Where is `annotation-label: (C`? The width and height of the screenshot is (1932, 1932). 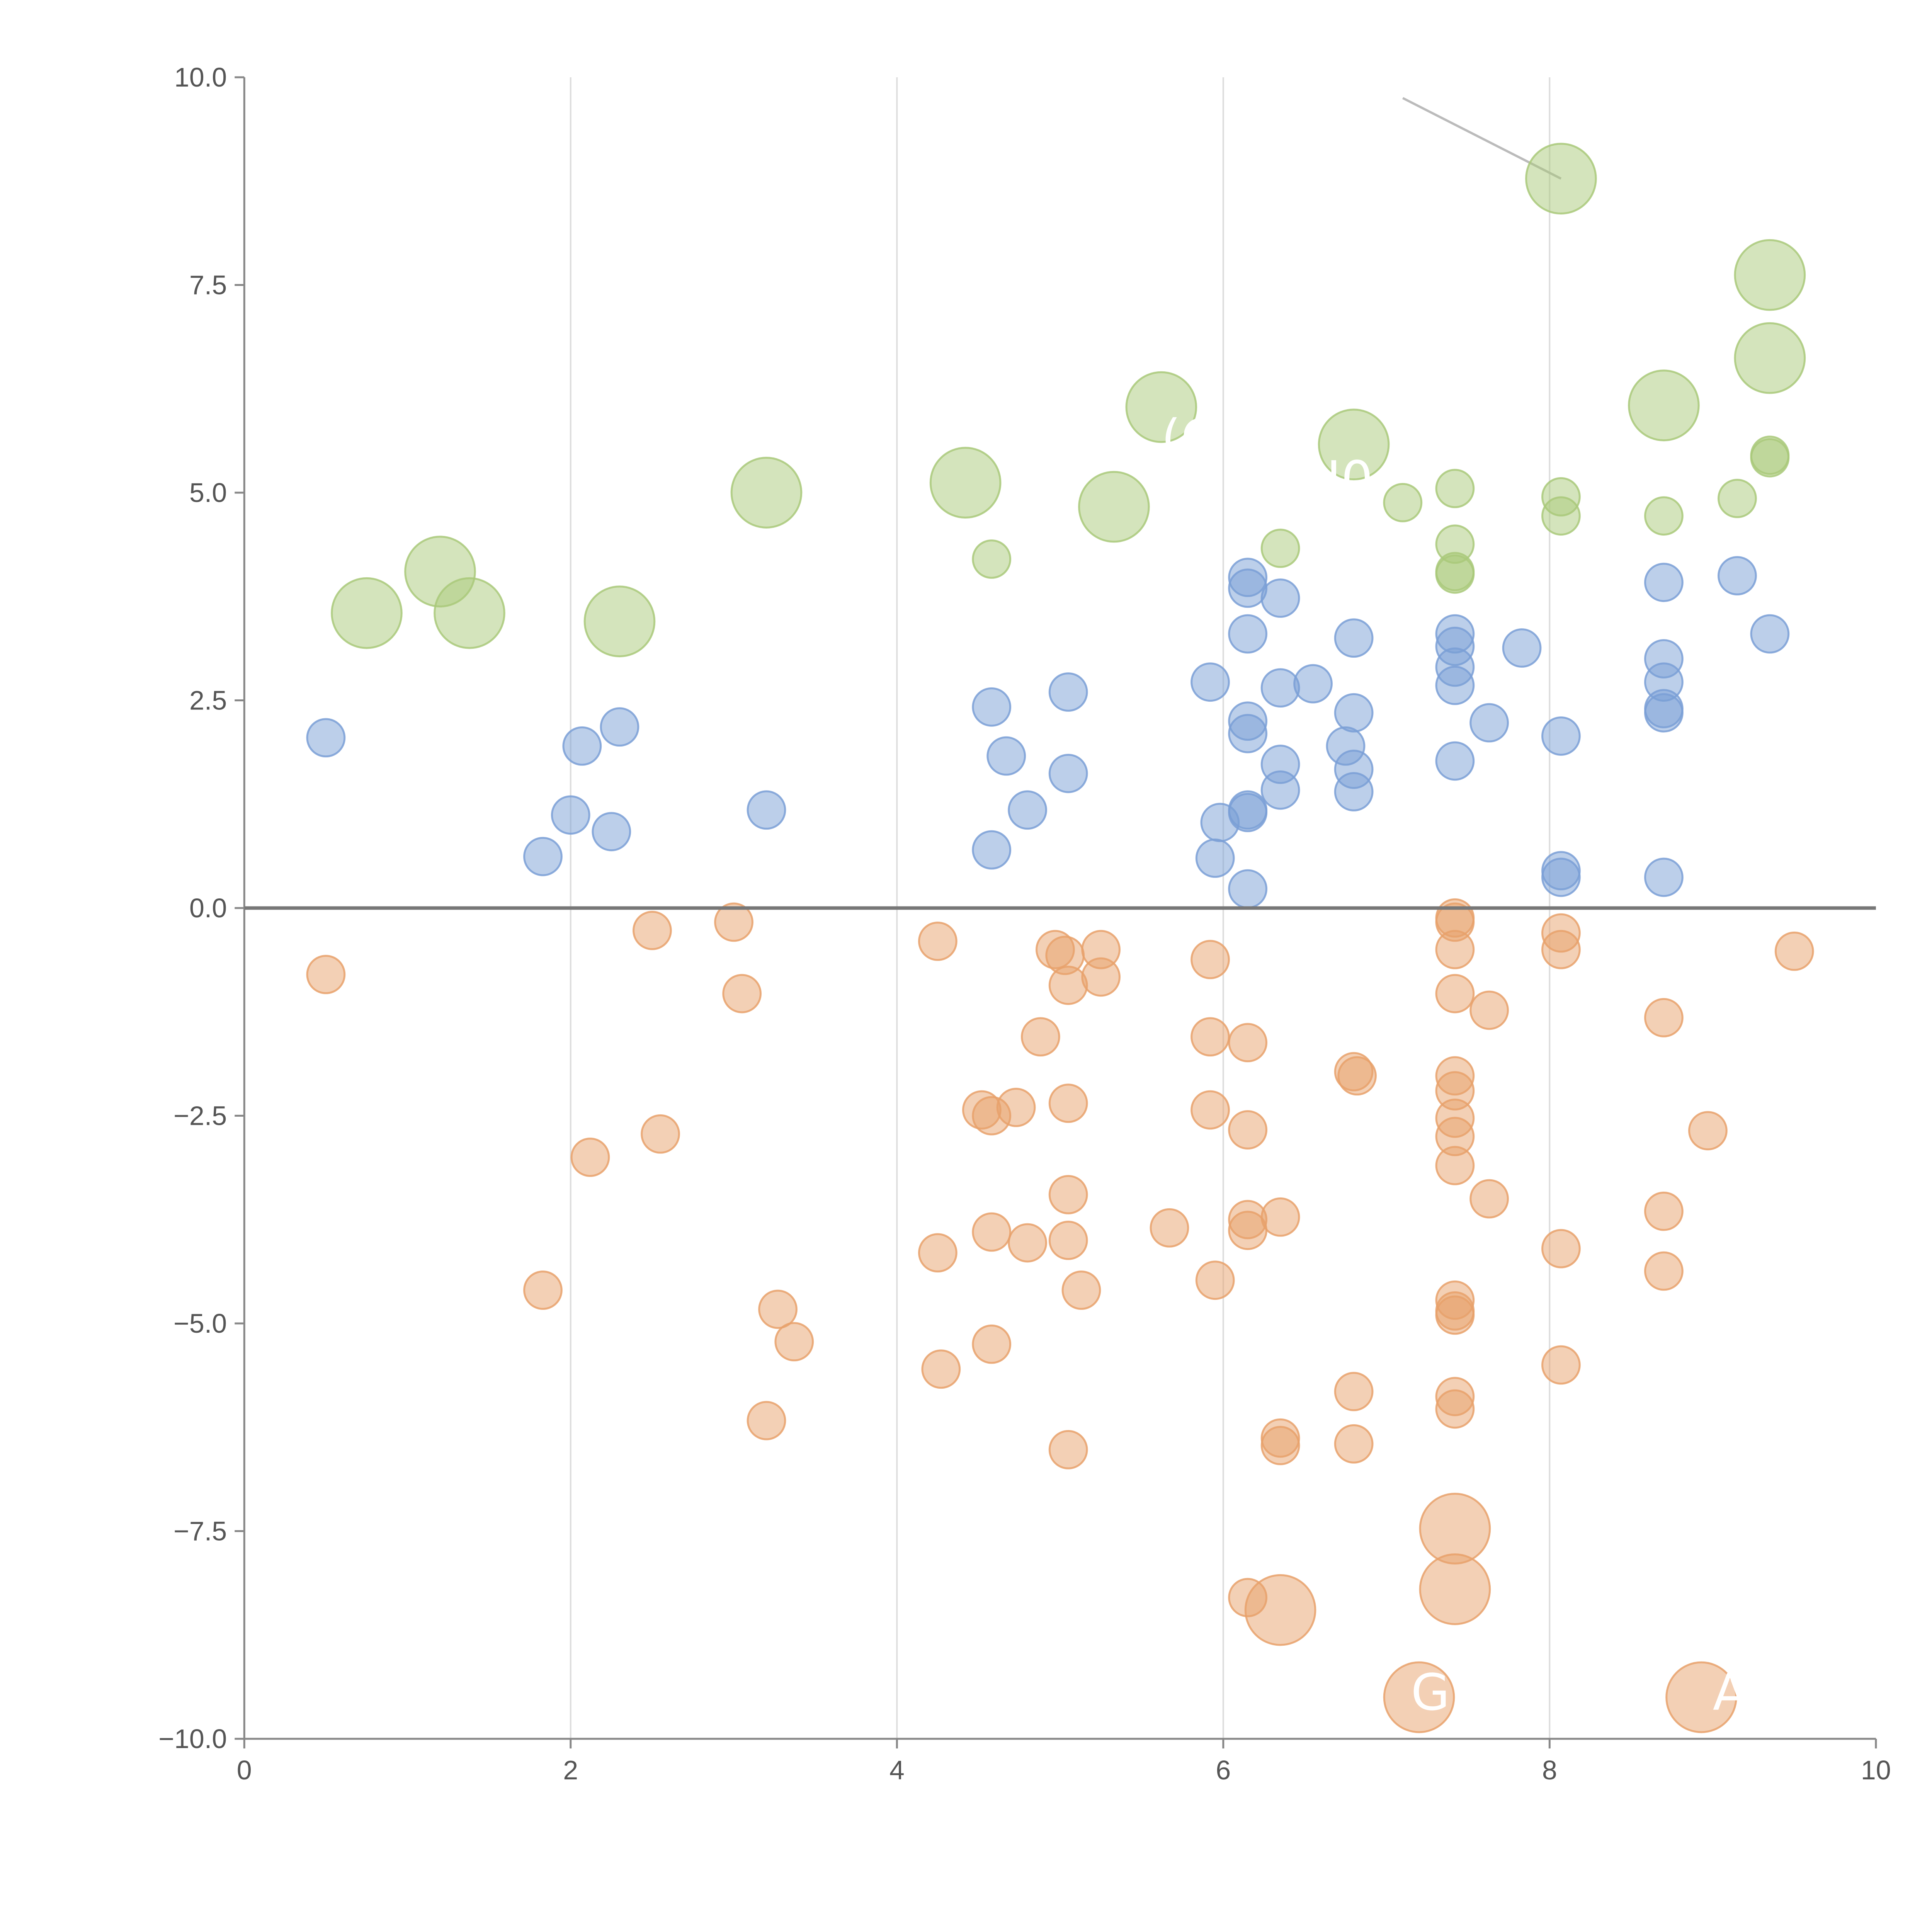
annotation-label: (C is located at coordinates (1189, 438).